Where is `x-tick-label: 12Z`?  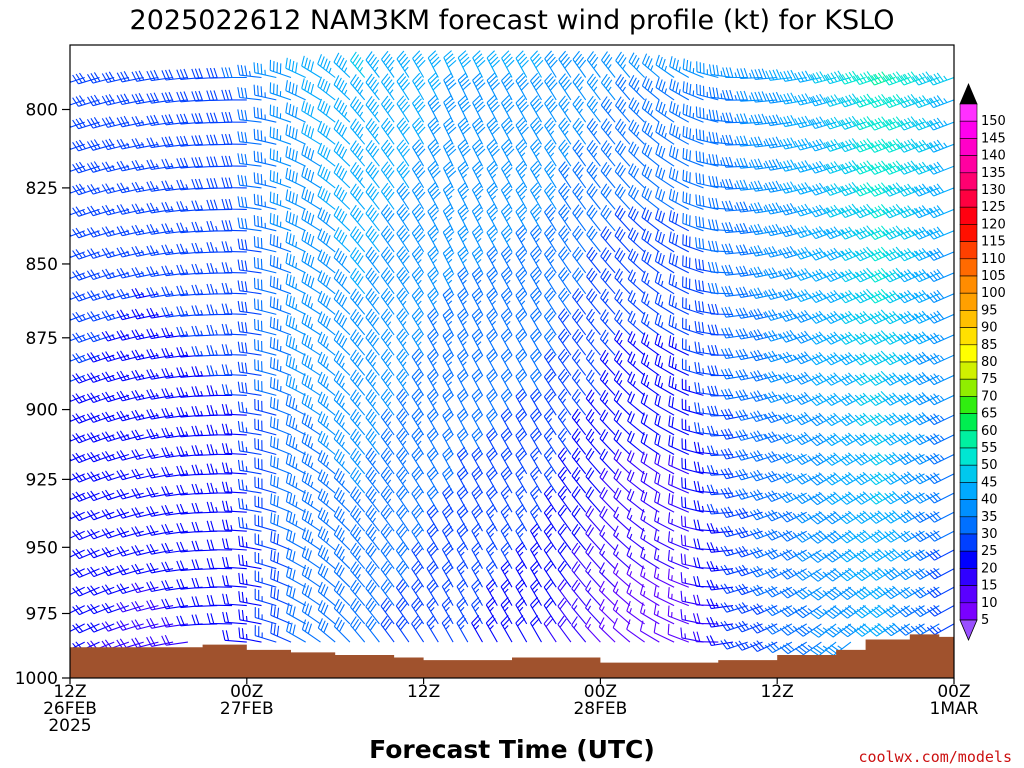 x-tick-label: 12Z is located at coordinates (777, 692).